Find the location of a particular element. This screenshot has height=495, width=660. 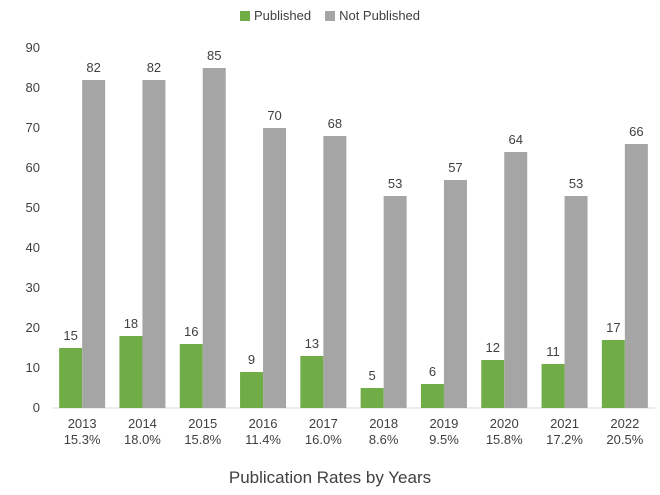

x-tick-rate: 15.3% is located at coordinates (82, 439).